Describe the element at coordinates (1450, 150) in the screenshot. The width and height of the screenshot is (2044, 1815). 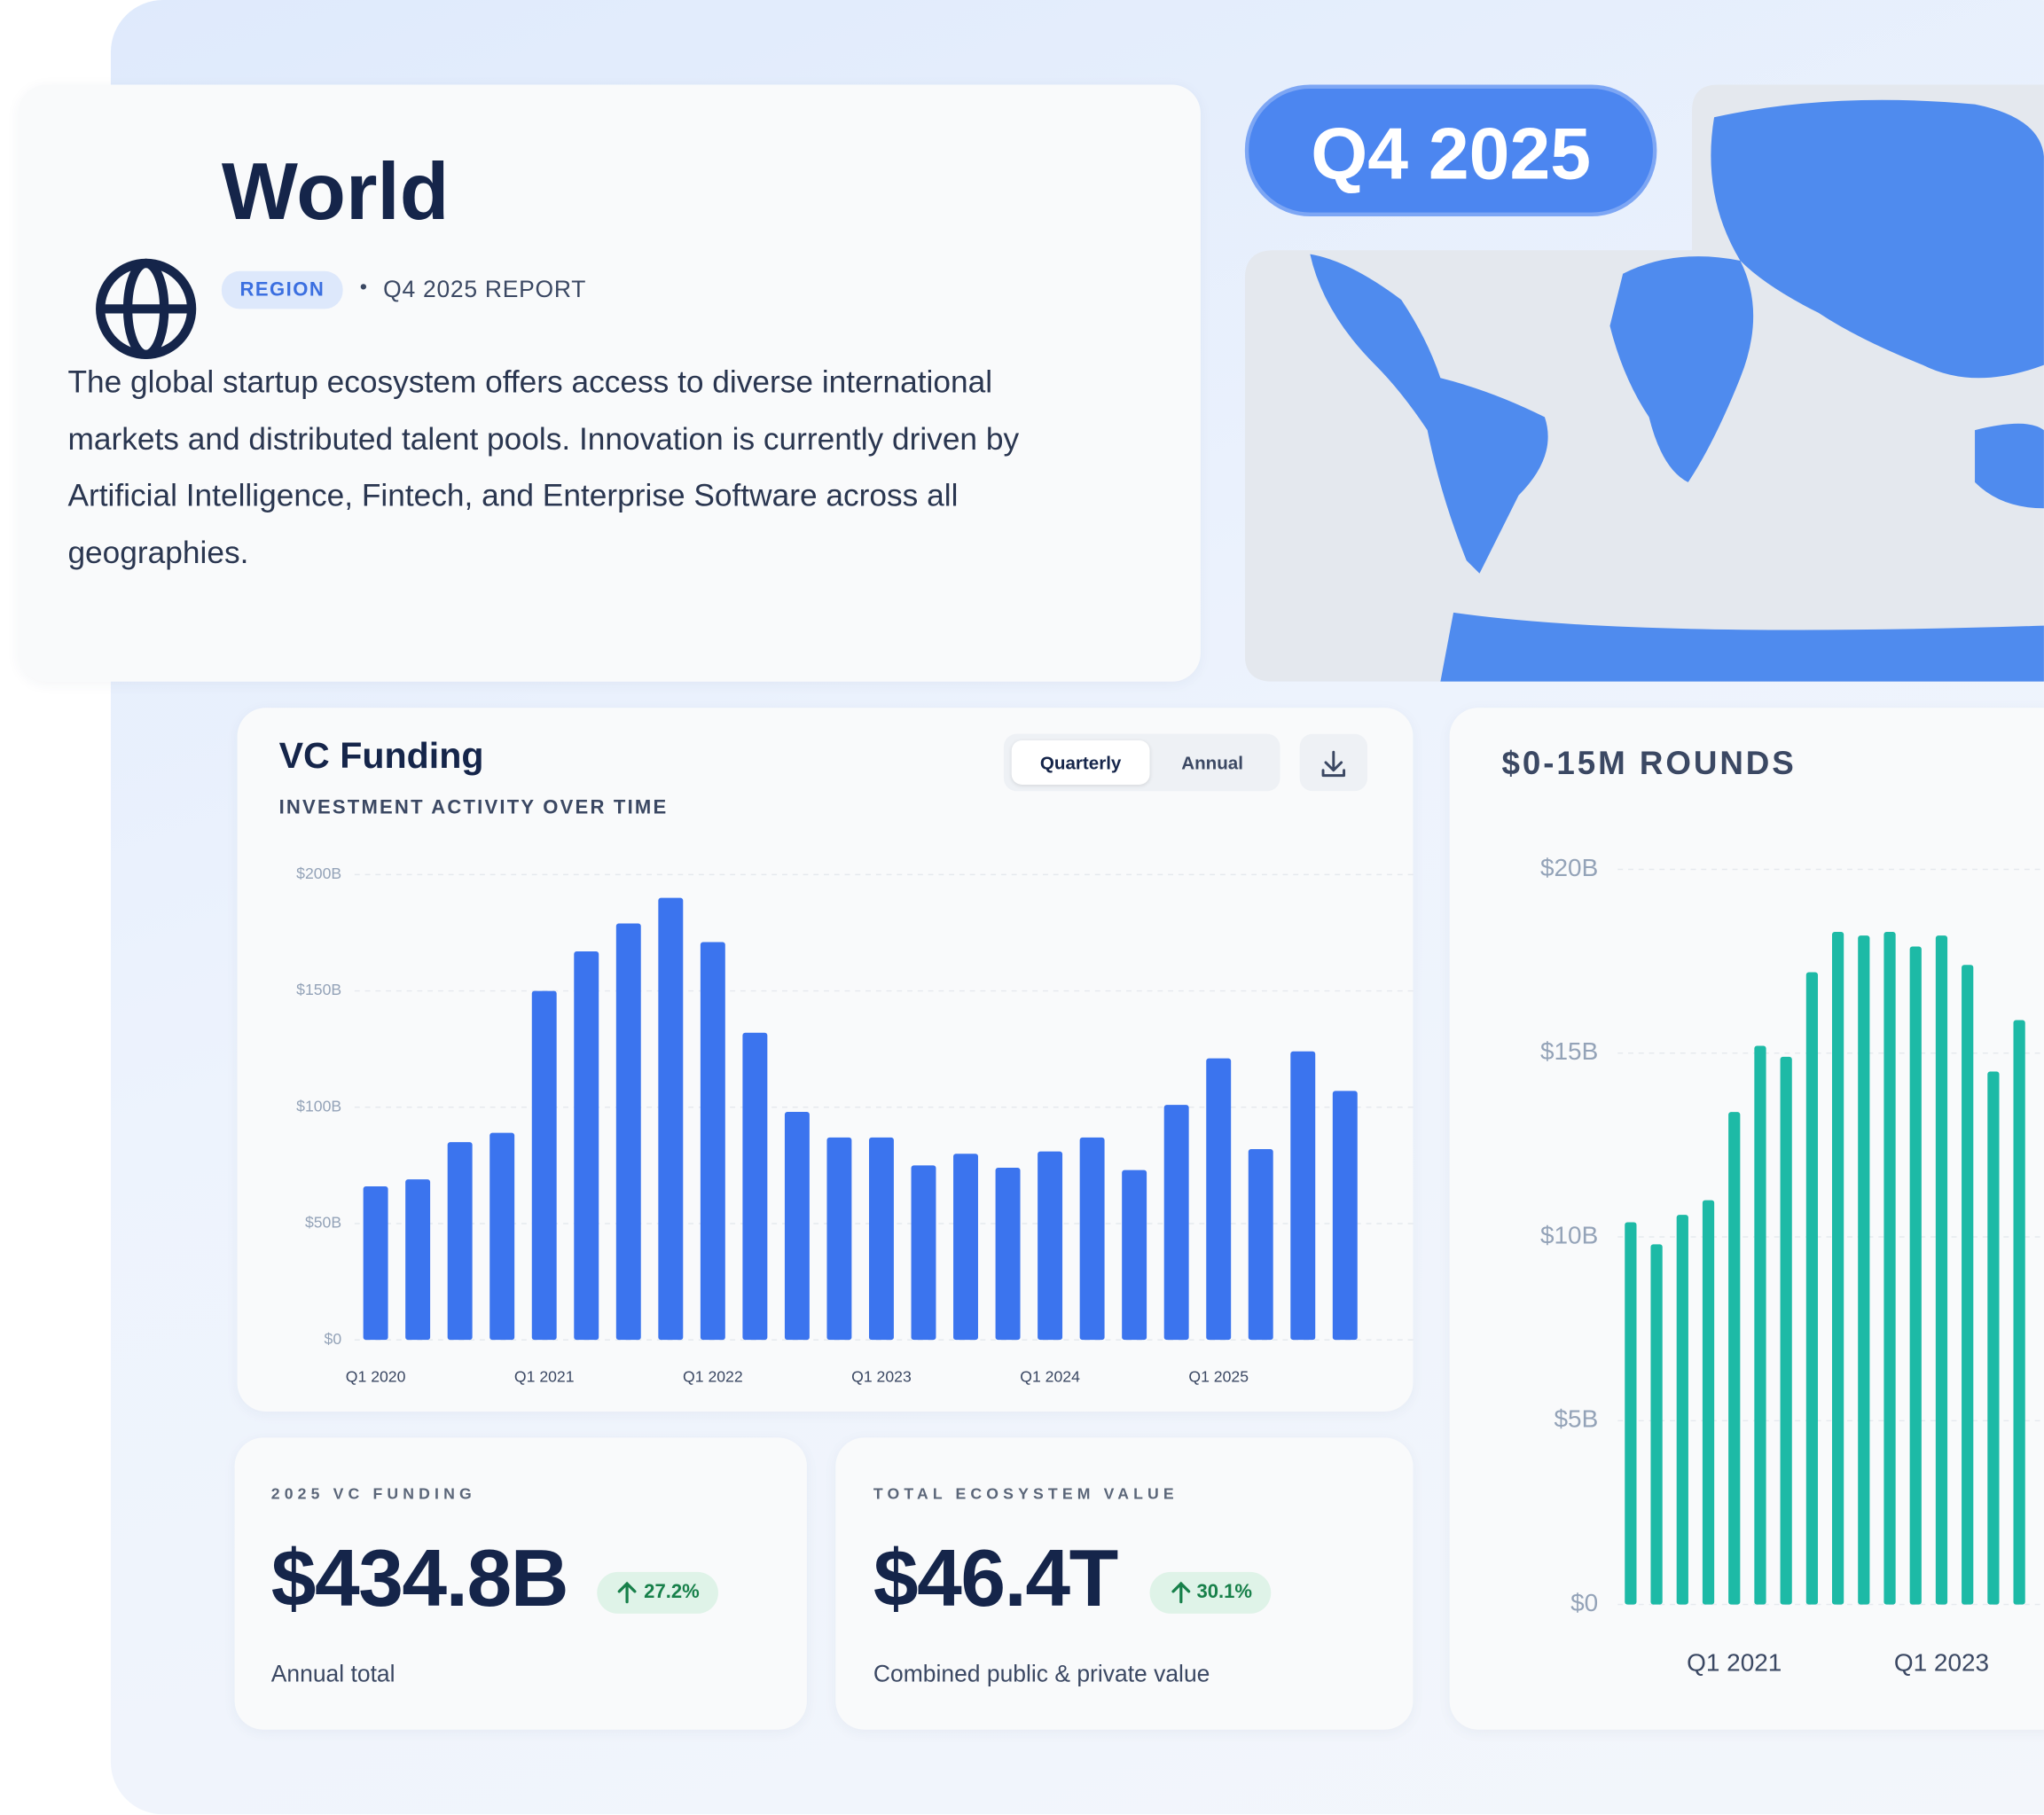
I see `period-pill: Q4 2025` at that location.